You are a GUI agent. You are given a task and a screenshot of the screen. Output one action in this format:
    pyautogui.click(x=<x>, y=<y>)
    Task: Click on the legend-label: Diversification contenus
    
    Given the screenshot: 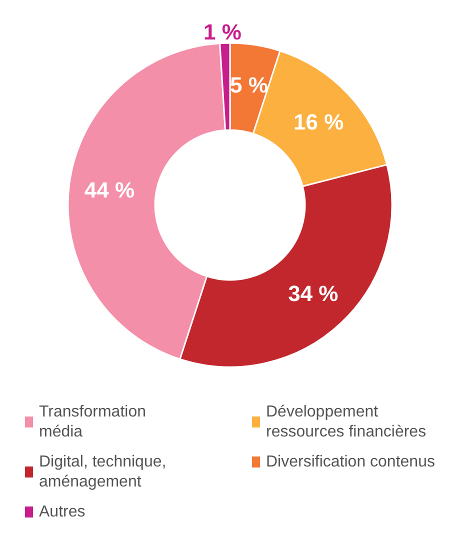 What is the action you would take?
    pyautogui.click(x=350, y=462)
    